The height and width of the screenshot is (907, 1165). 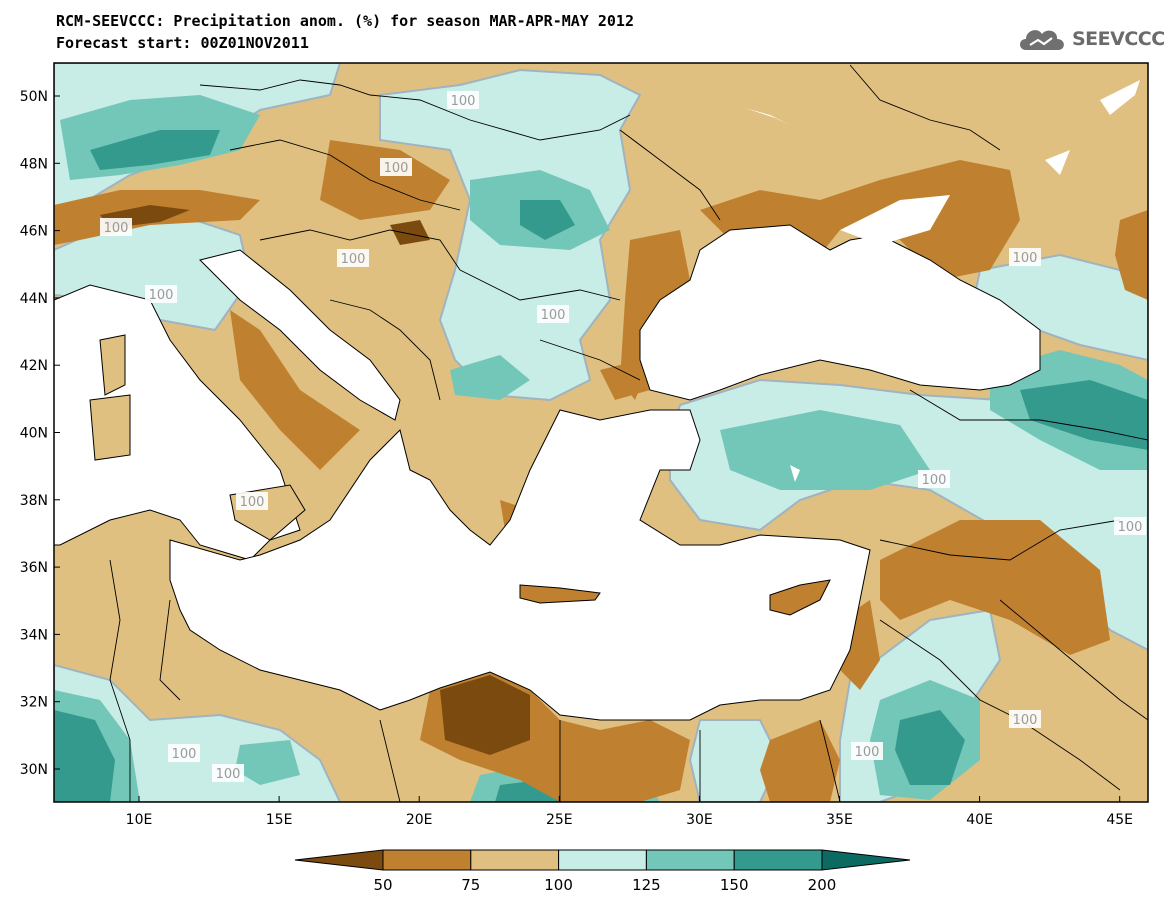 I want to click on lat-tick-label: 38N, so click(x=34, y=501).